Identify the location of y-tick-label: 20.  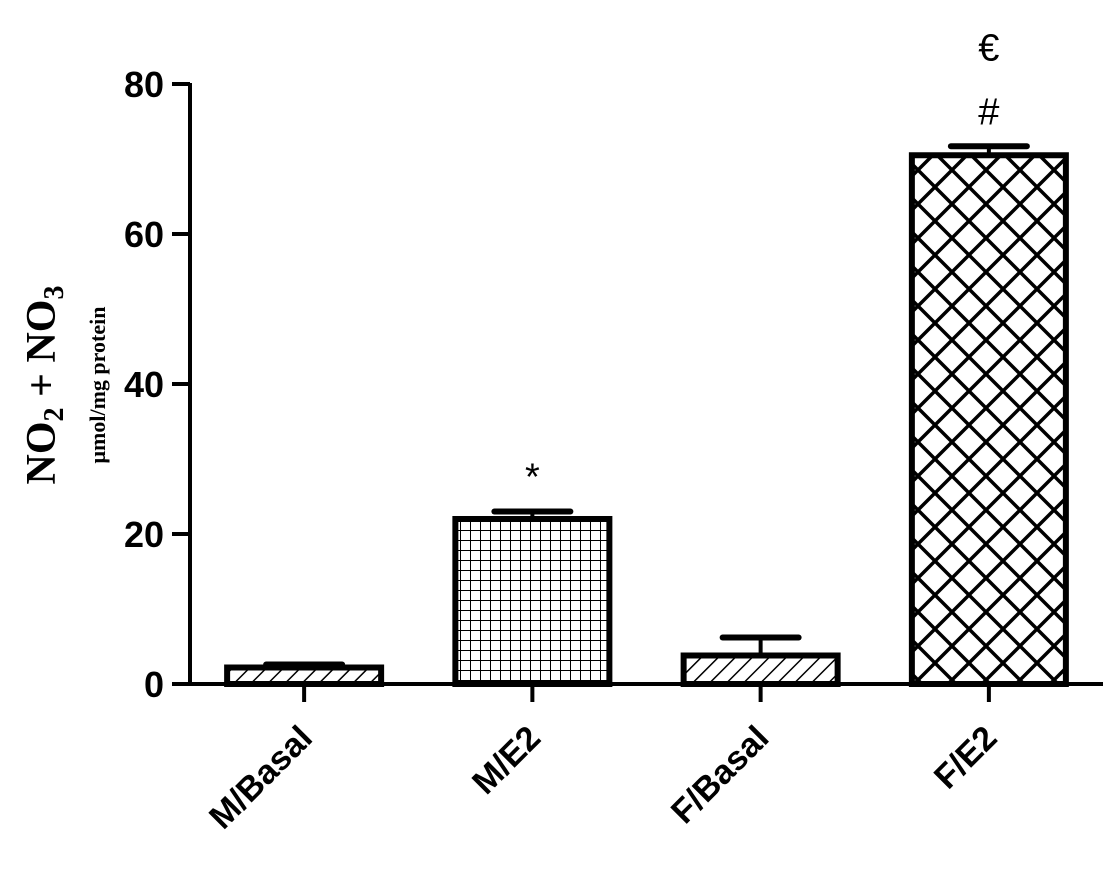
(144, 534).